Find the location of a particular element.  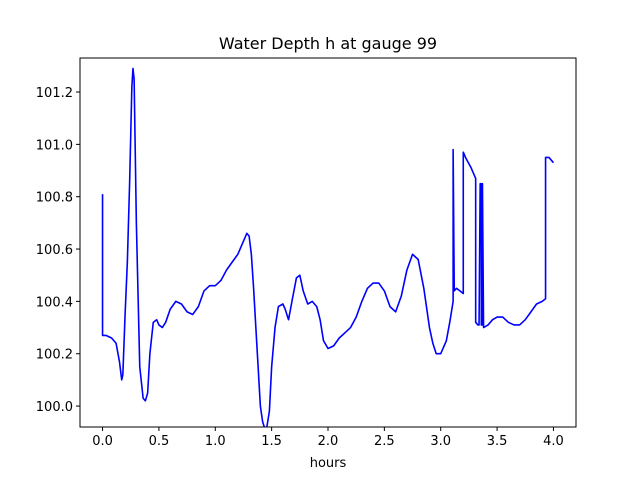

x-tick-label: 1.0 is located at coordinates (215, 441).